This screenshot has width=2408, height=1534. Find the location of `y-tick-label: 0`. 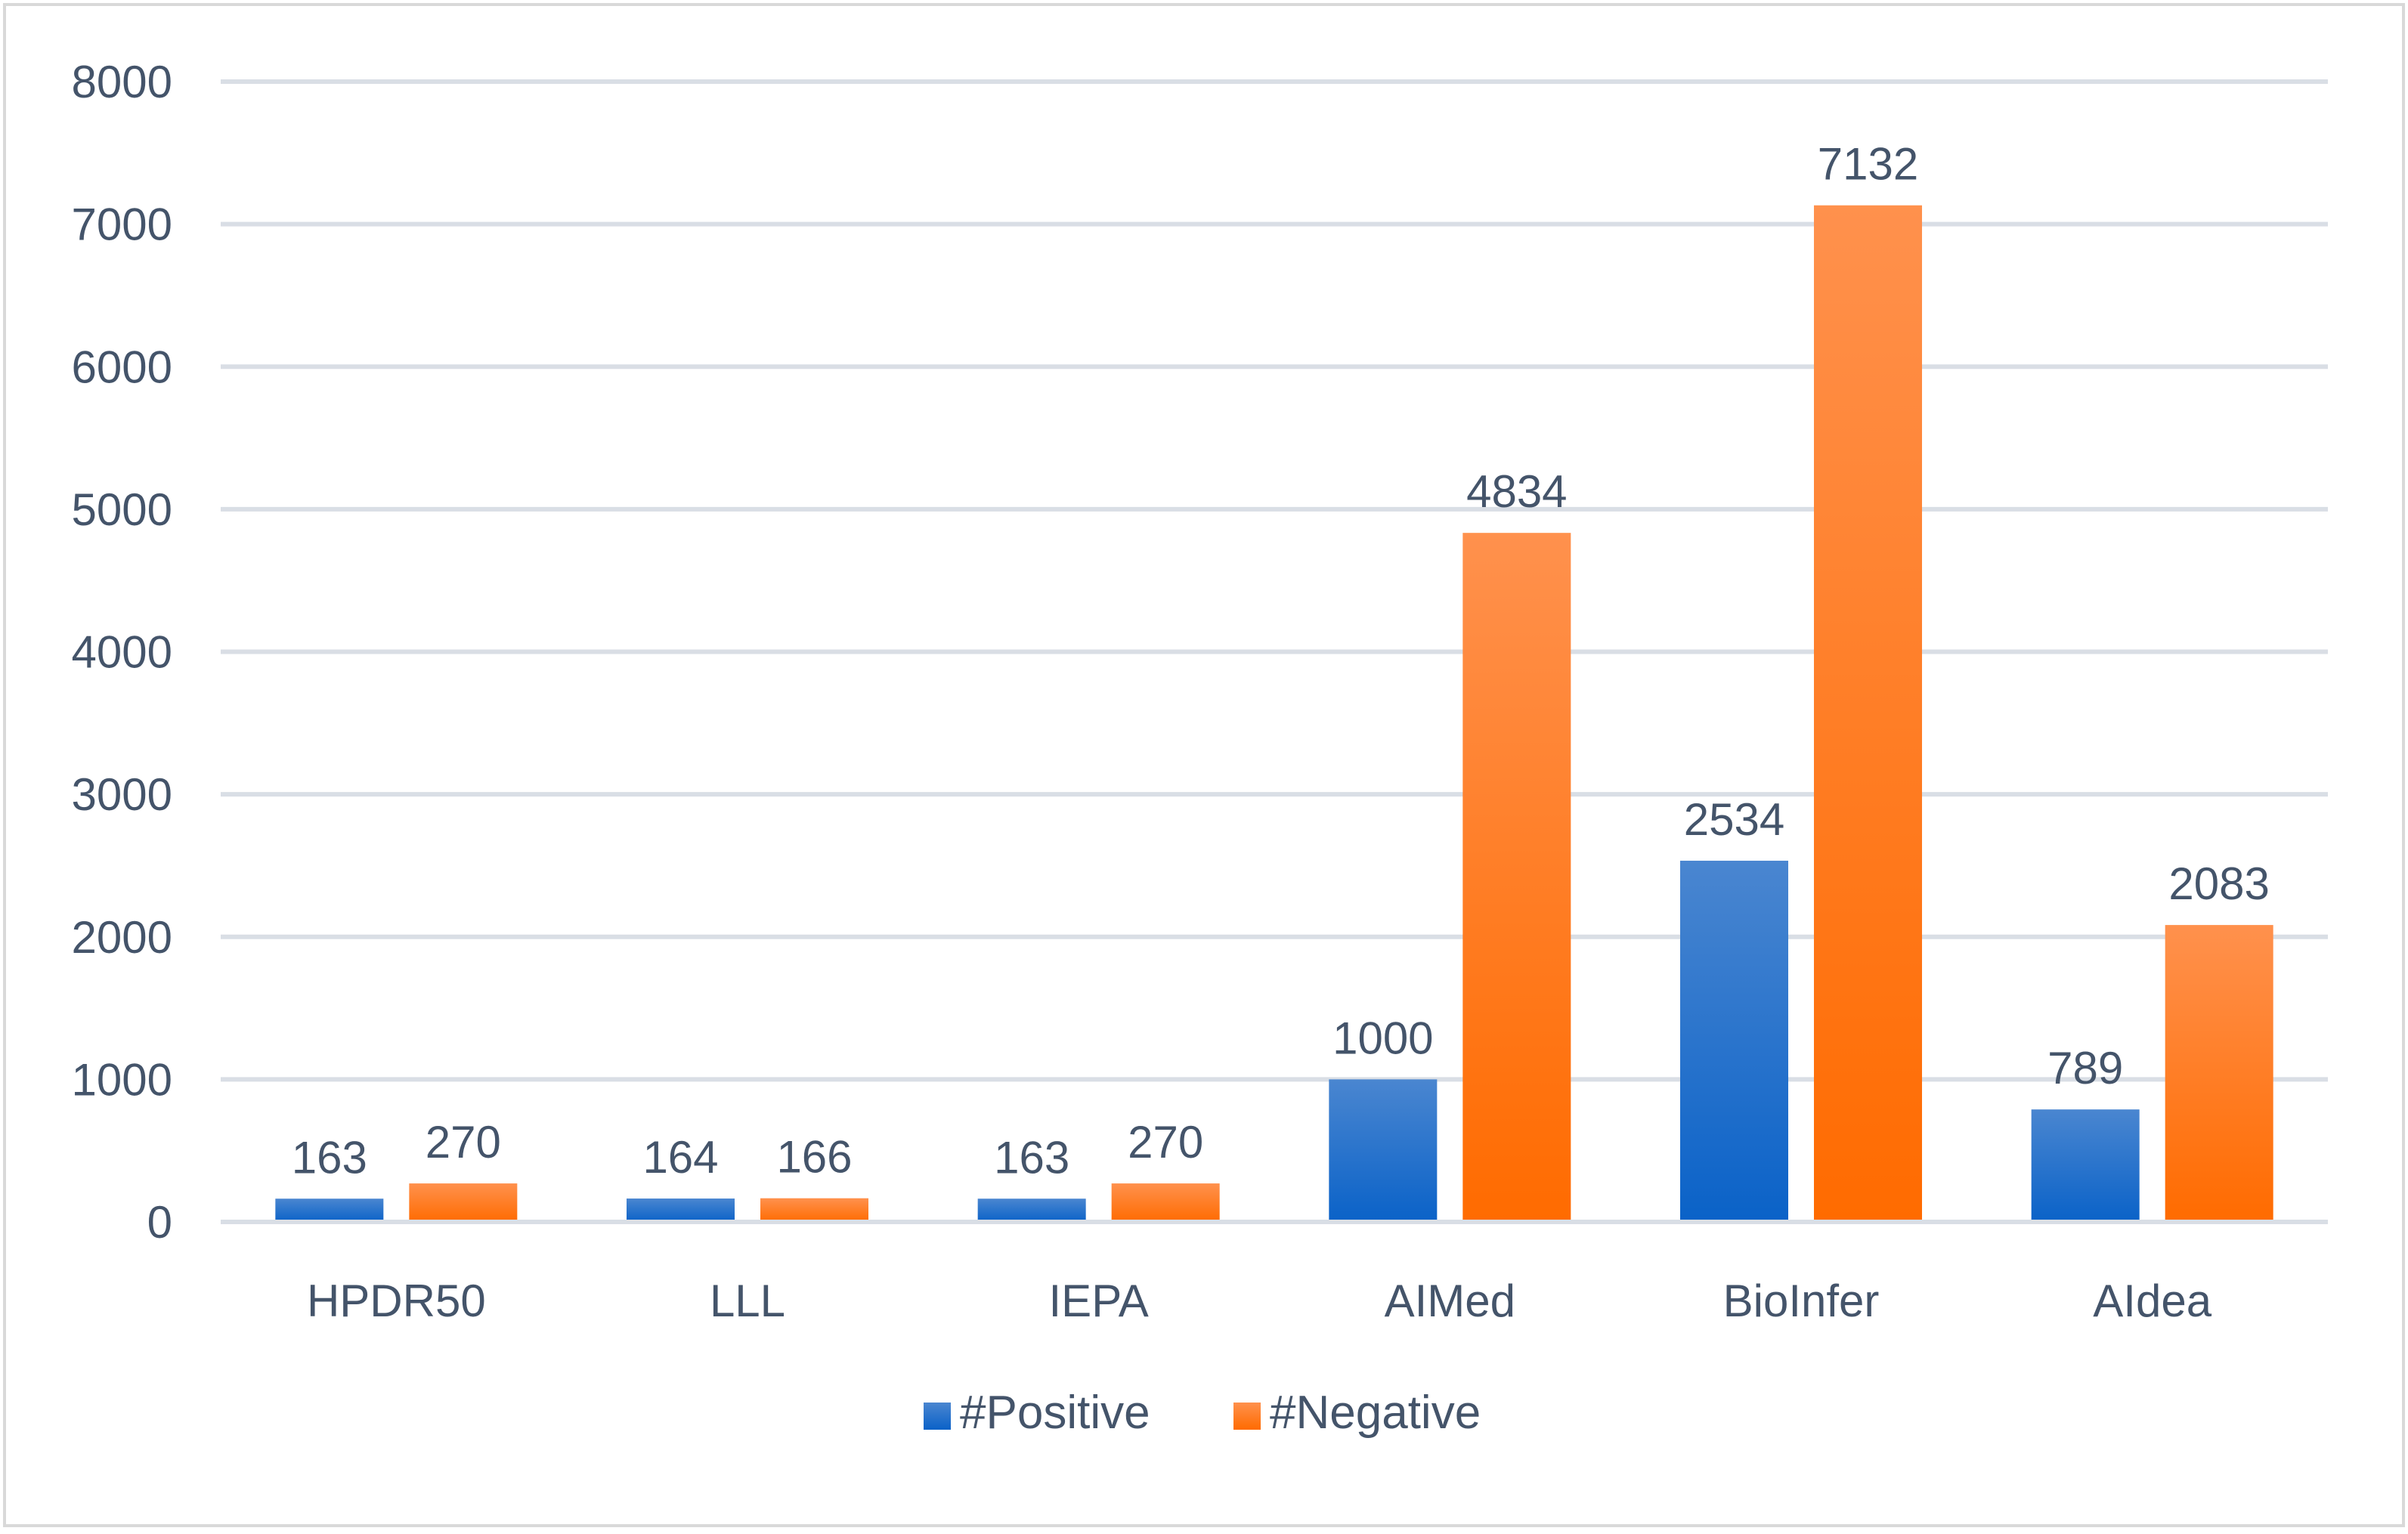

y-tick-label: 0 is located at coordinates (159, 1222).